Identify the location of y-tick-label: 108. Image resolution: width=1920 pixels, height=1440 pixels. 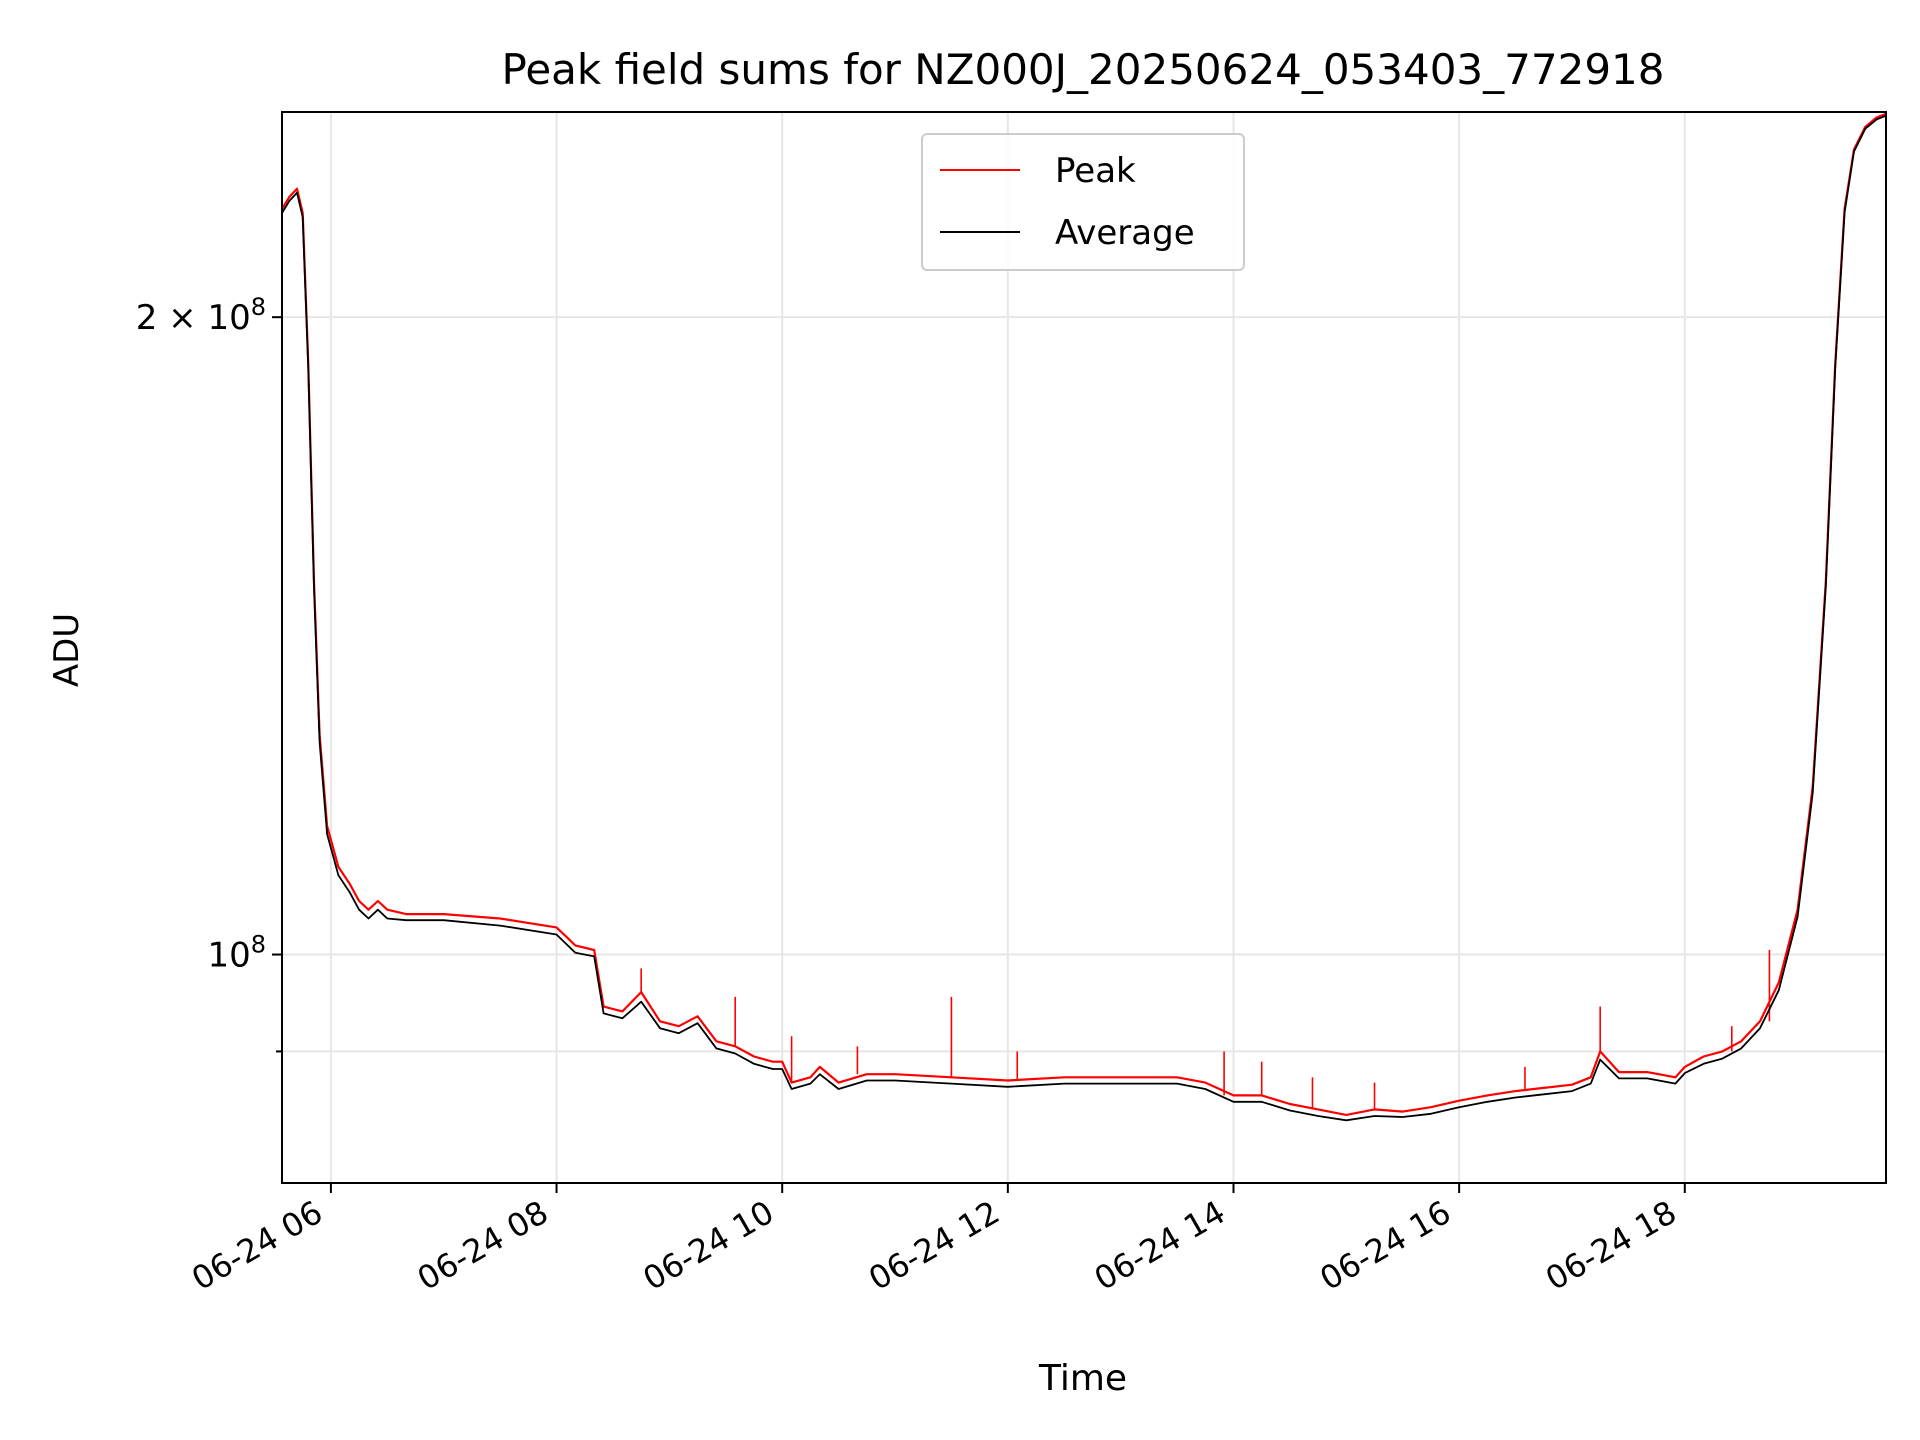
(236, 953).